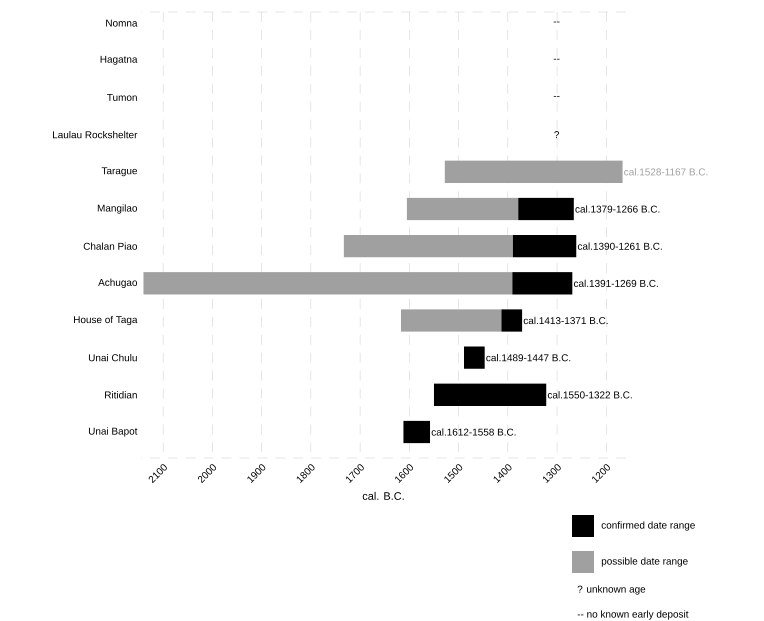 The width and height of the screenshot is (764, 621). What do you see at coordinates (118, 209) in the screenshot?
I see `y-tick-label: Mangilao` at bounding box center [118, 209].